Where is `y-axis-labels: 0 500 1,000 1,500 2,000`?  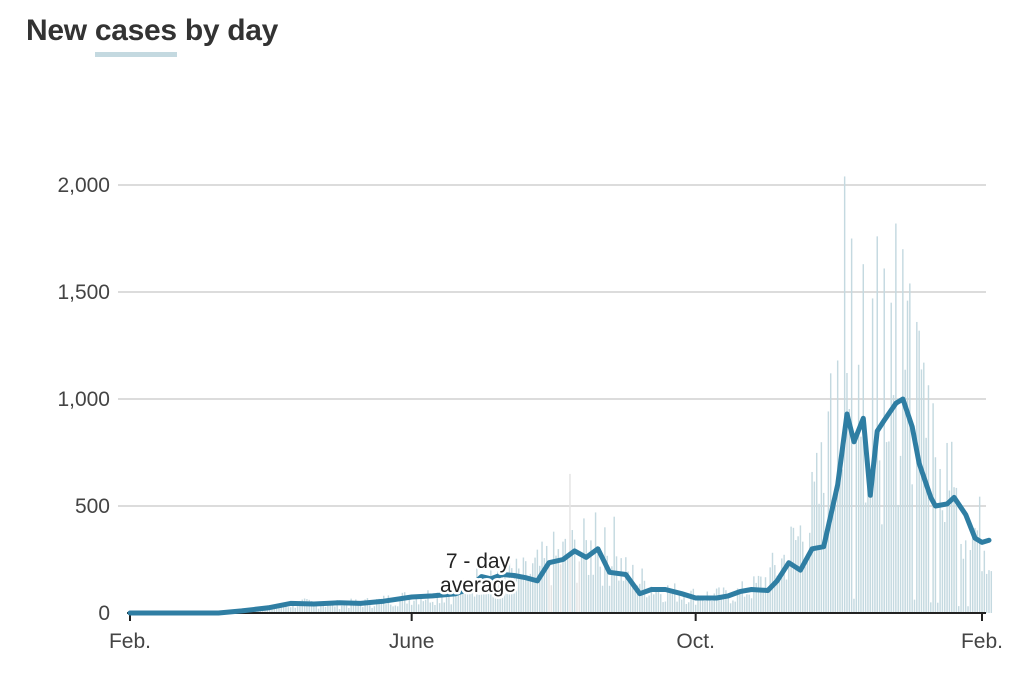 y-axis-labels: 0 500 1,000 1,500 2,000 is located at coordinates (83, 399).